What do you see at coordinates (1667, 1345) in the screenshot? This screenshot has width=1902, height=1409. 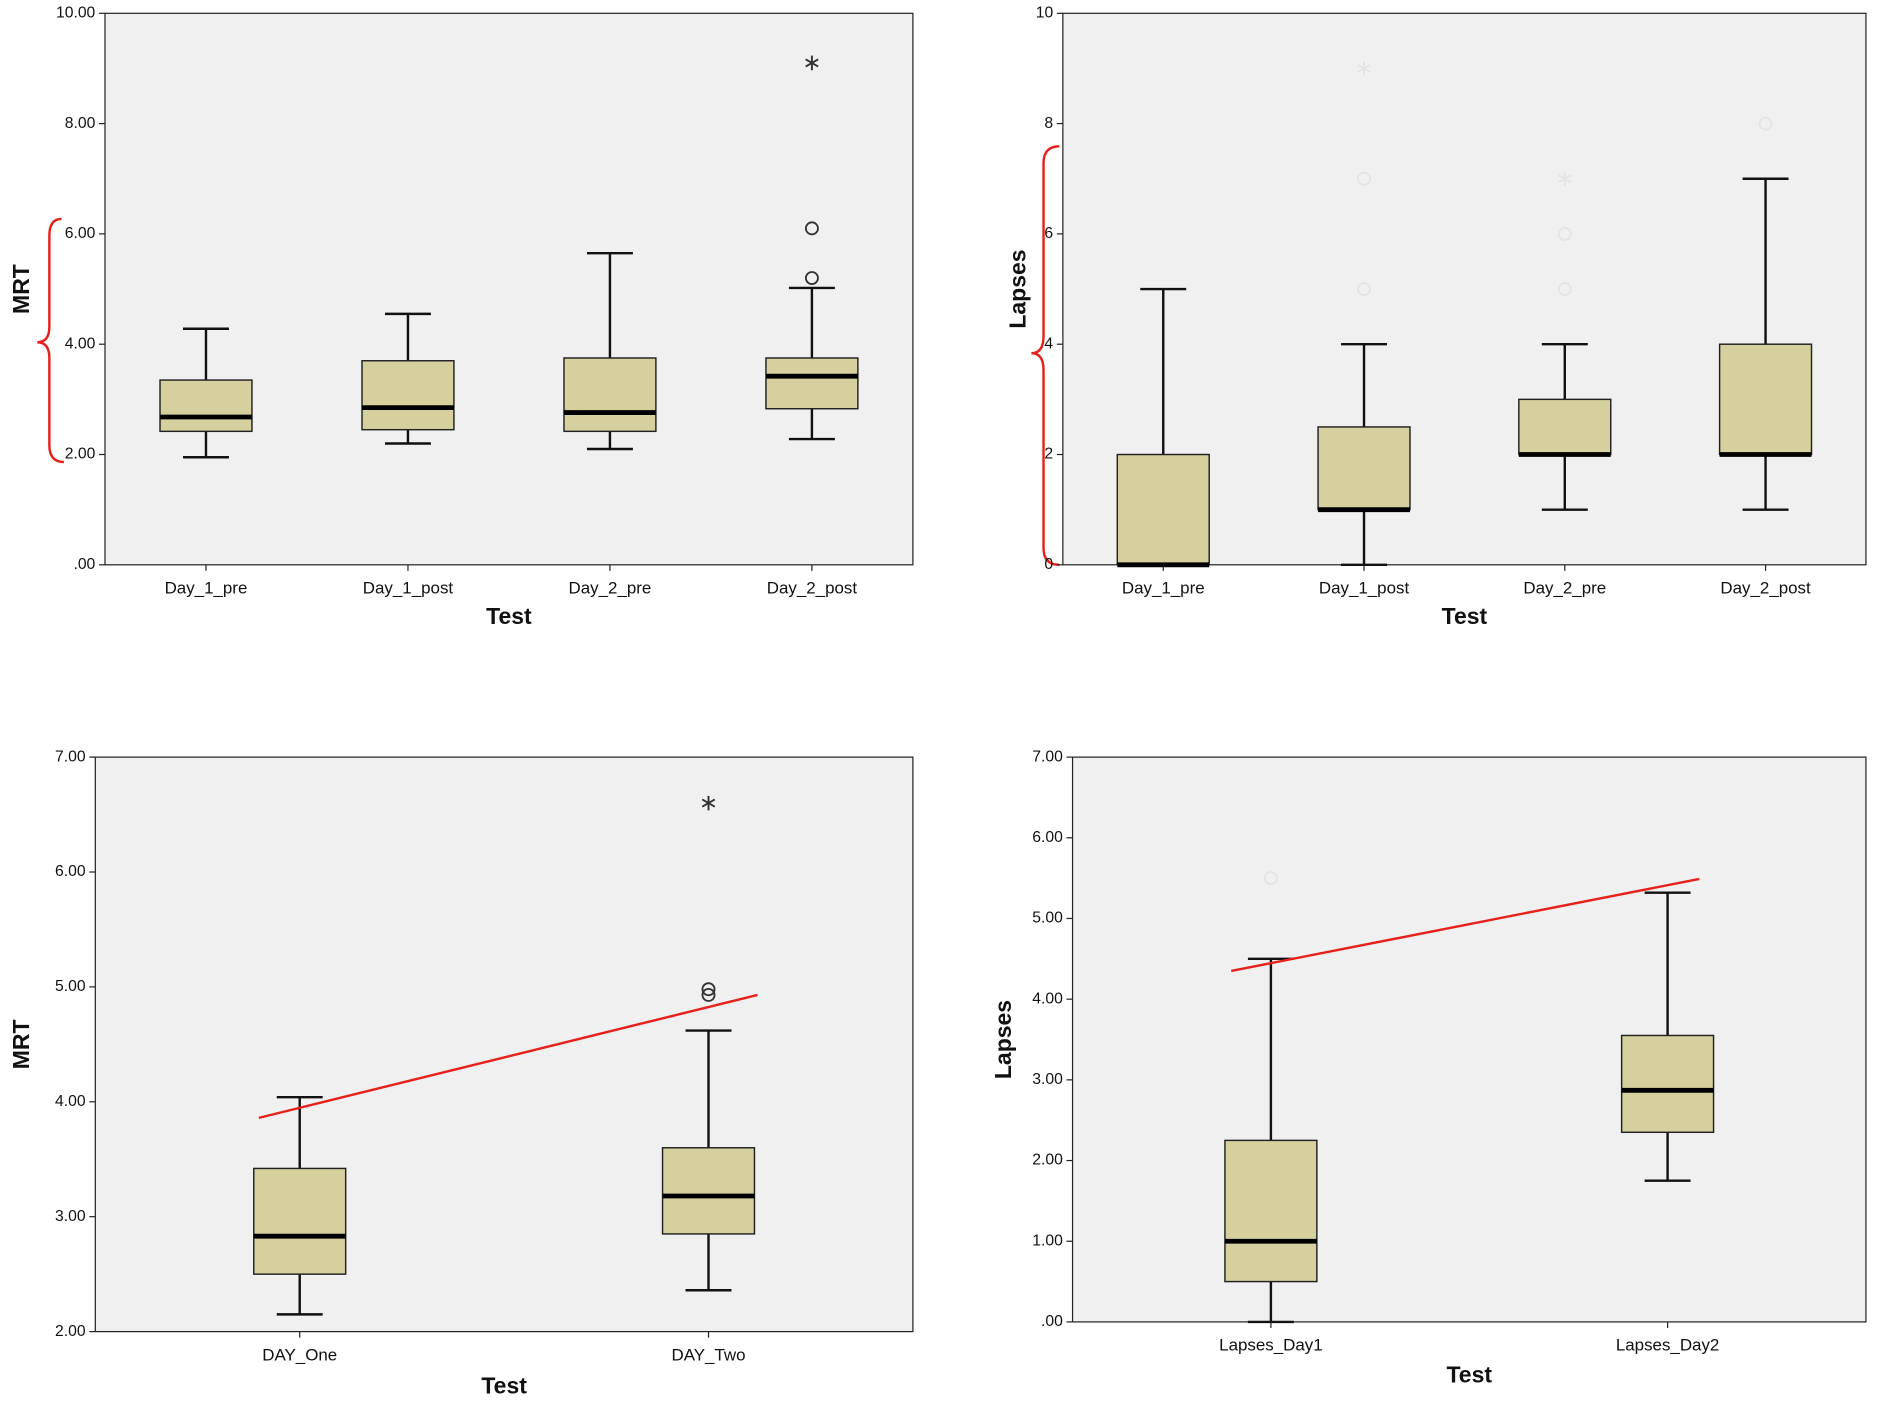 I see `x-tick-label: Lapses_Day2` at bounding box center [1667, 1345].